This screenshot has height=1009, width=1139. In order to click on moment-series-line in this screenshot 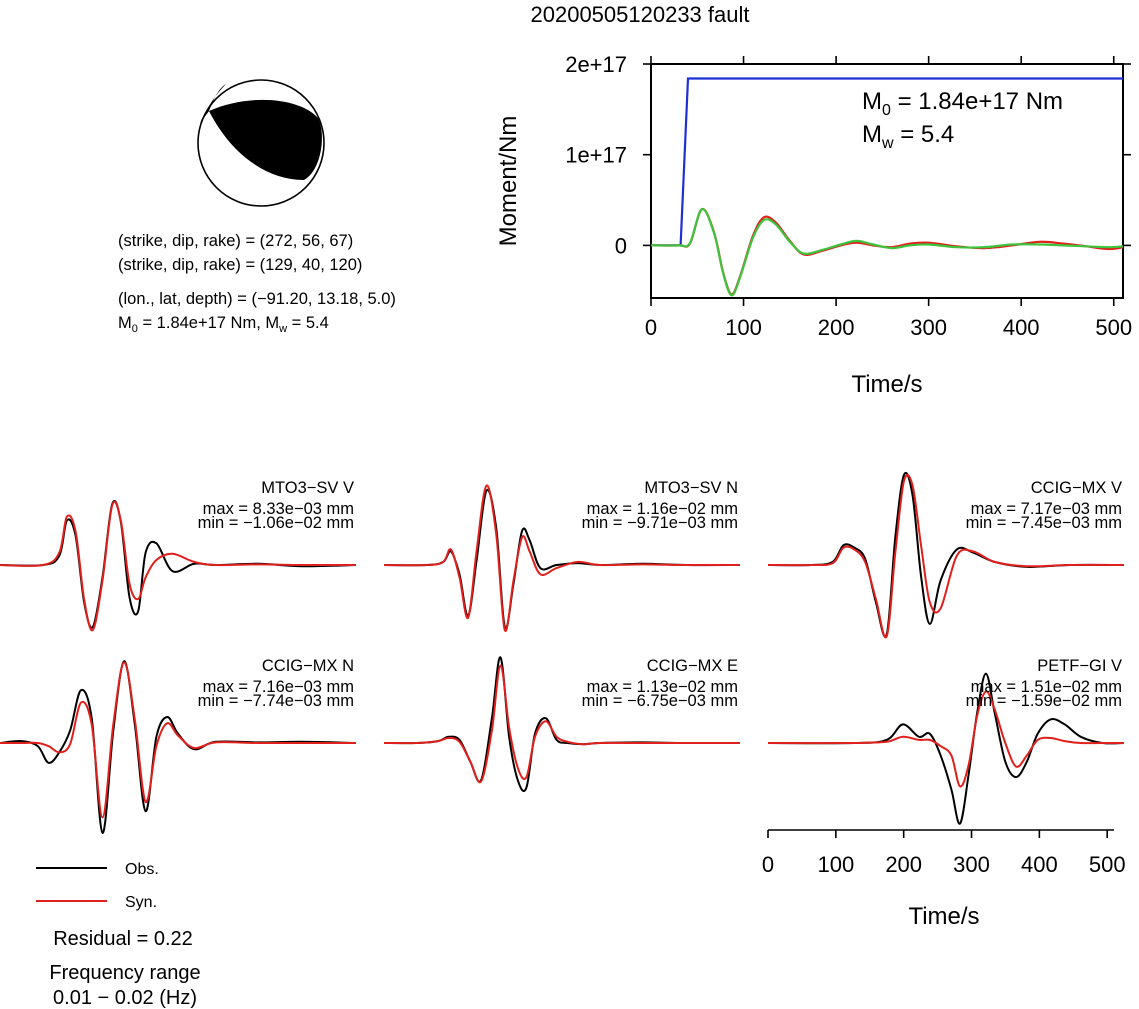, I will do `click(887, 251)`.